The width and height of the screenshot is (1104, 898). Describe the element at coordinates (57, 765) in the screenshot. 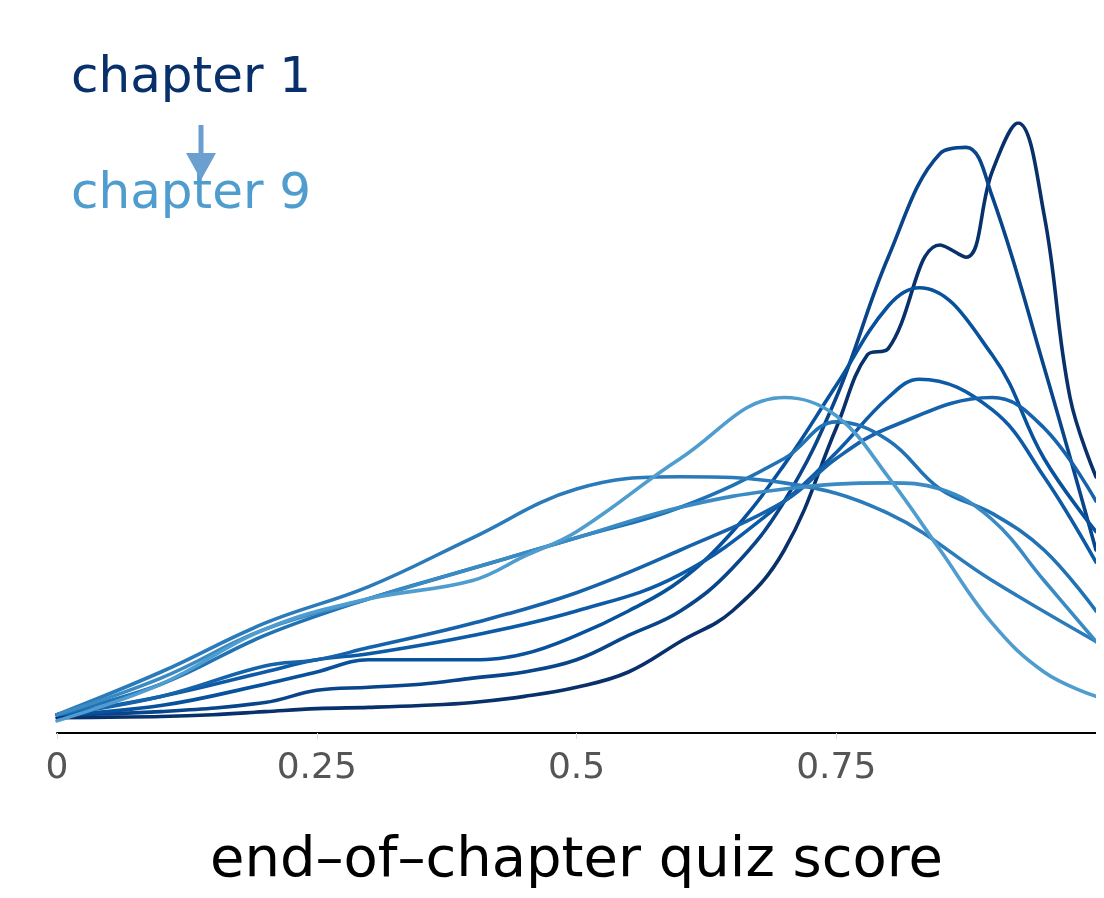

I see `x-tick-label: 0` at that location.